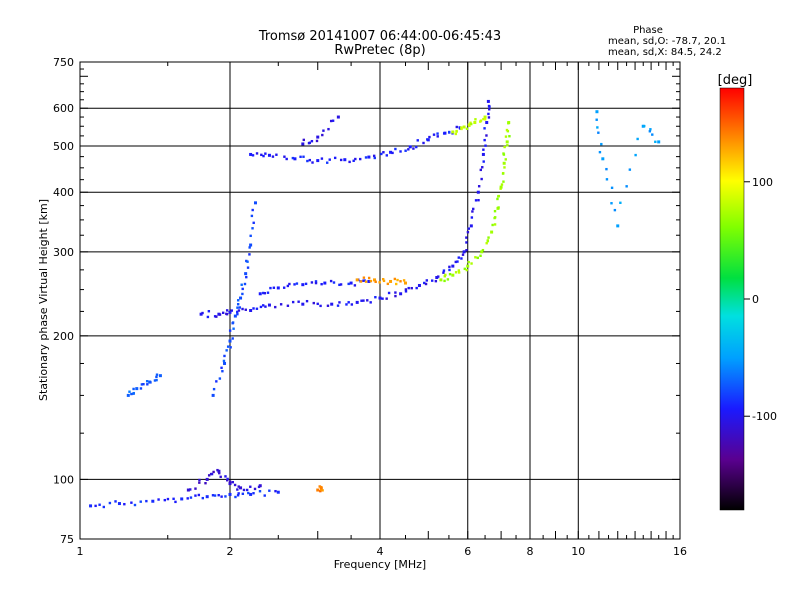 The image size is (800, 600). What do you see at coordinates (578, 551) in the screenshot?
I see `x-tick-label: 10` at bounding box center [578, 551].